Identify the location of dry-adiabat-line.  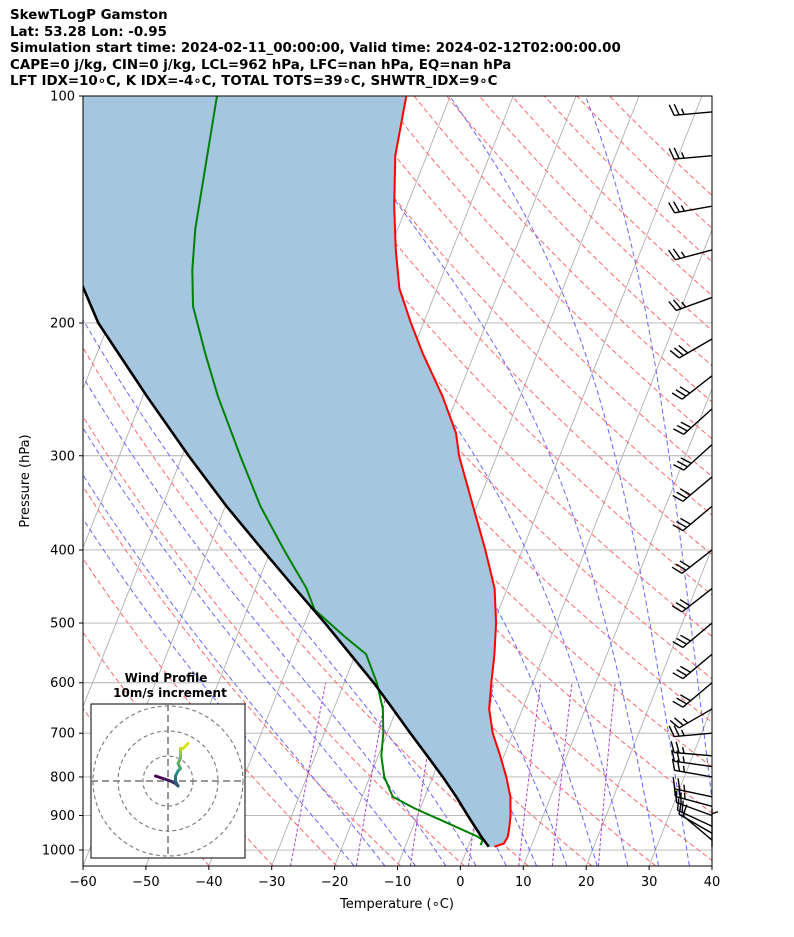
(210, 711).